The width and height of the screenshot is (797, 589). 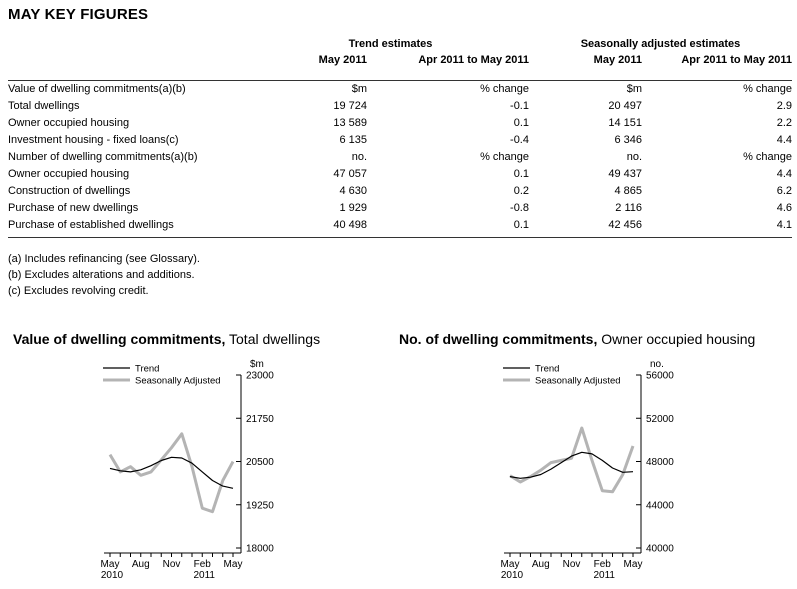 What do you see at coordinates (101, 275) in the screenshot?
I see `footnote-b: (b) Excludes alterations and additions.` at bounding box center [101, 275].